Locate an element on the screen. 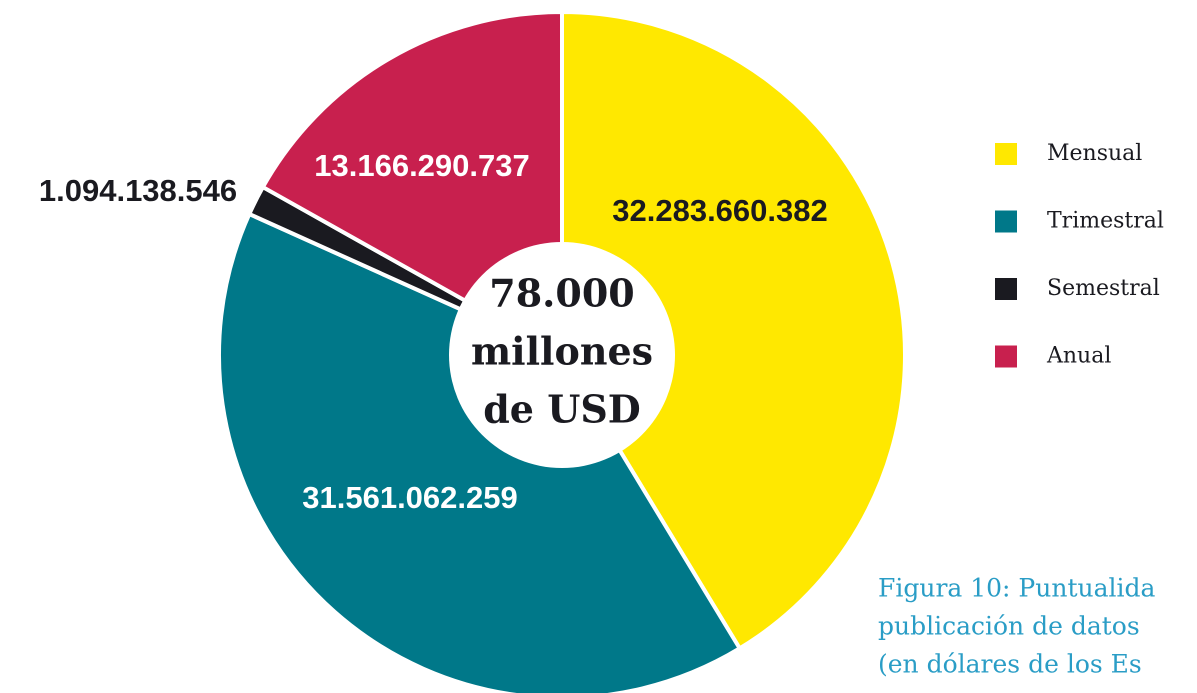 The image size is (1197, 693). value-label: 1.094.138.546 is located at coordinates (138, 190).